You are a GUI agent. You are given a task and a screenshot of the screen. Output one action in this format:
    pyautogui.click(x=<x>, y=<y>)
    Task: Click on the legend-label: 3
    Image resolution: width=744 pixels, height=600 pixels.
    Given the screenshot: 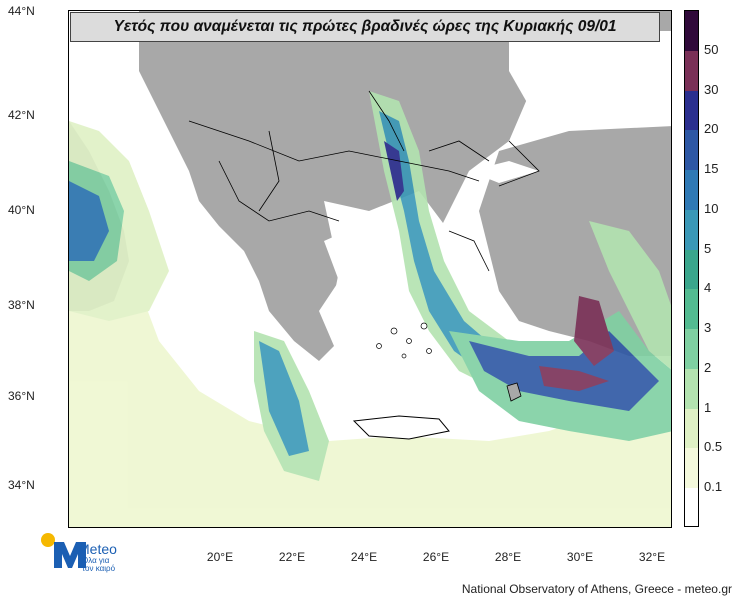 What is the action you would take?
    pyautogui.click(x=708, y=328)
    